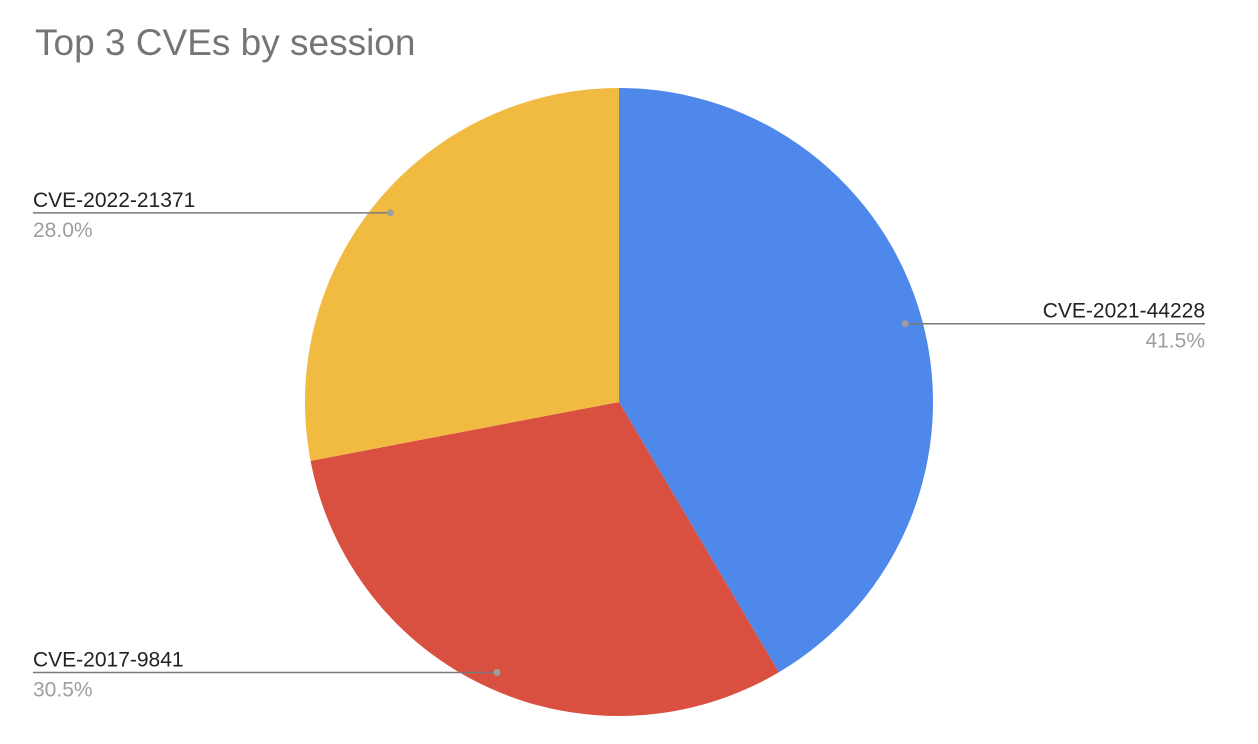 This screenshot has width=1258, height=744. What do you see at coordinates (63, 230) in the screenshot?
I see `slice-percent-label: 28.0%` at bounding box center [63, 230].